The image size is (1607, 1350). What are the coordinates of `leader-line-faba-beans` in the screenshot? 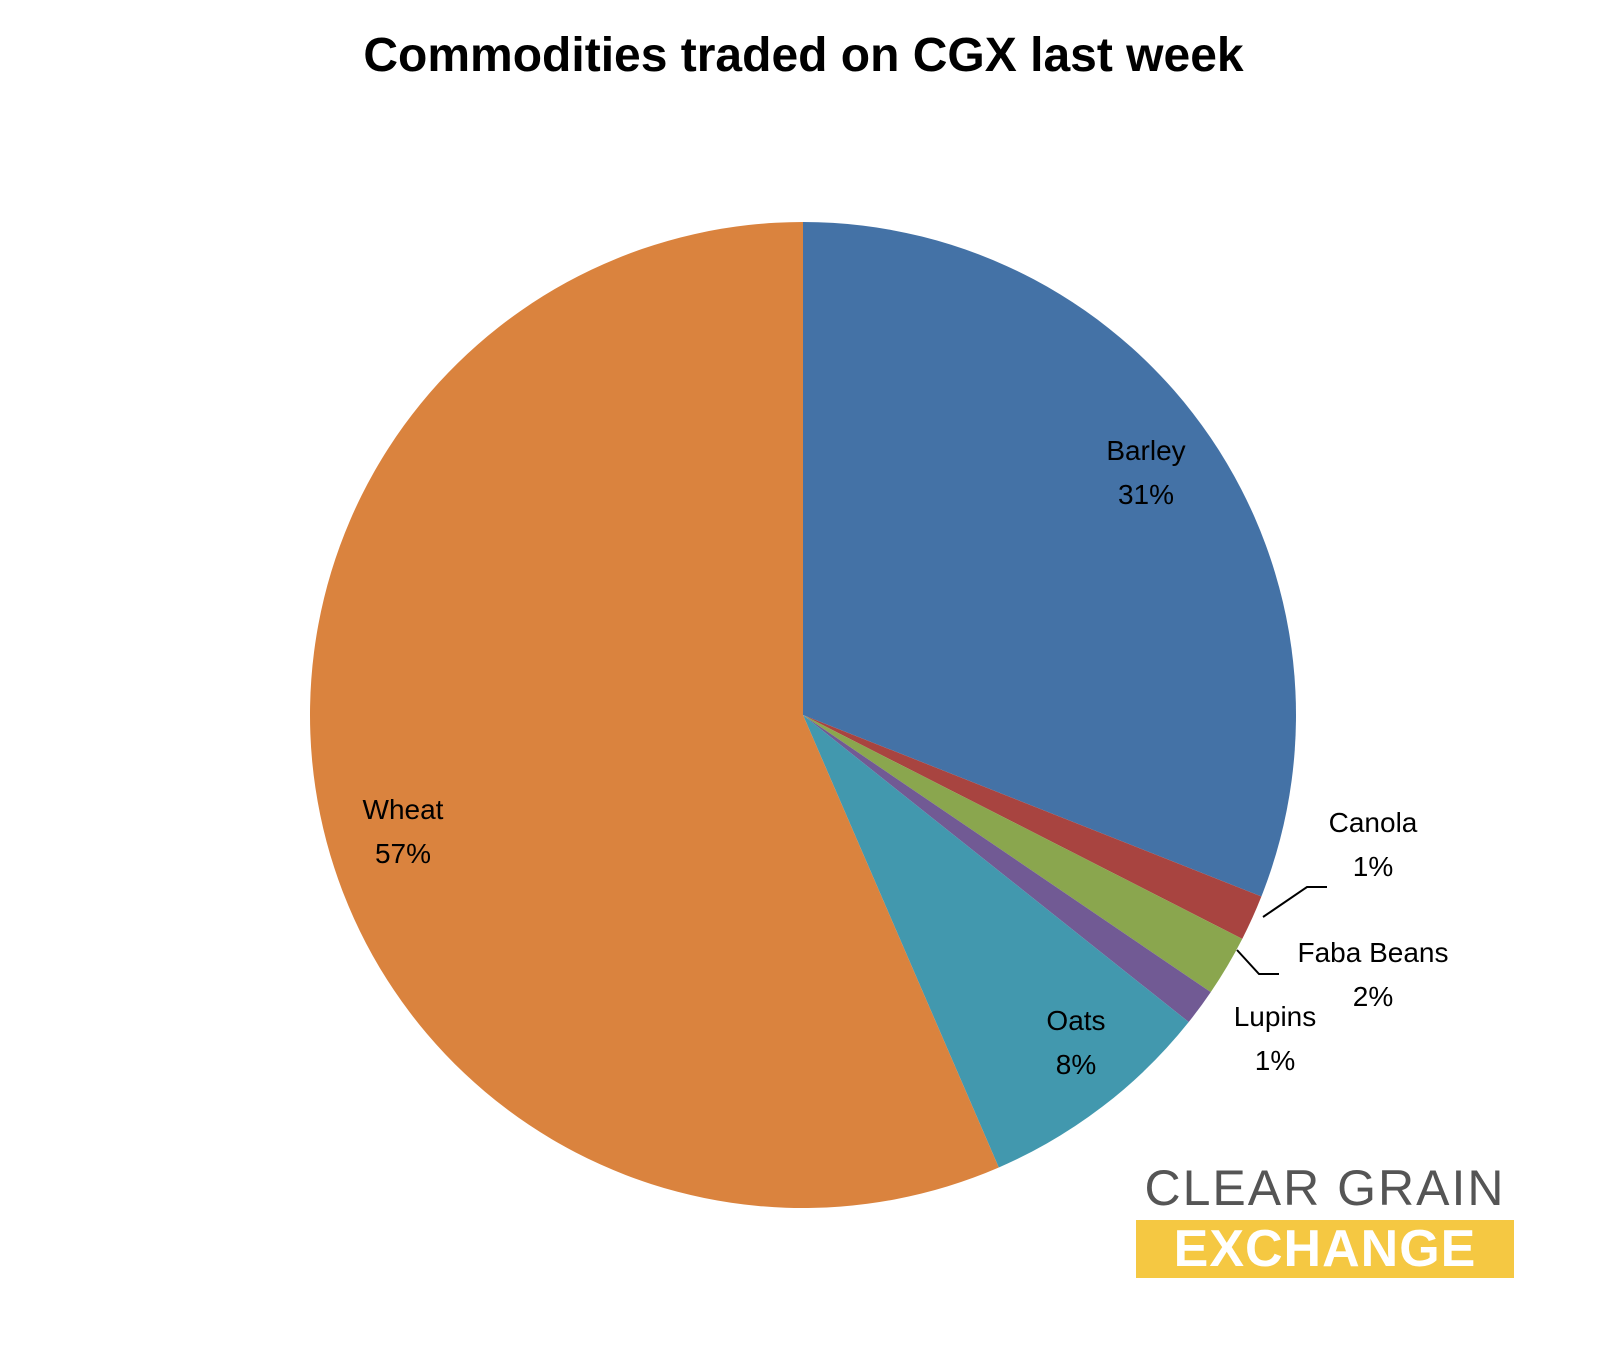 It's located at (1257, 962).